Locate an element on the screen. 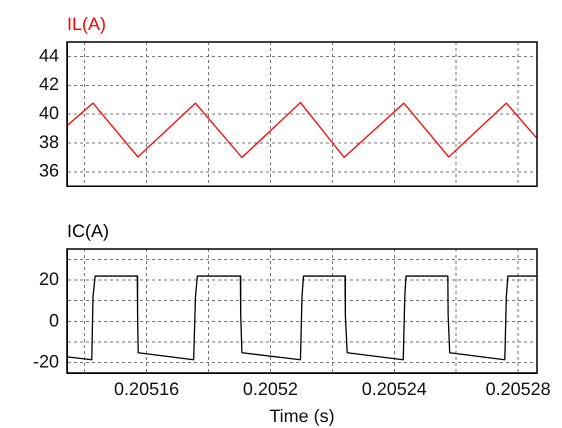 This screenshot has width=562, height=428. x-axis-title: Time (s) is located at coordinates (302, 416).